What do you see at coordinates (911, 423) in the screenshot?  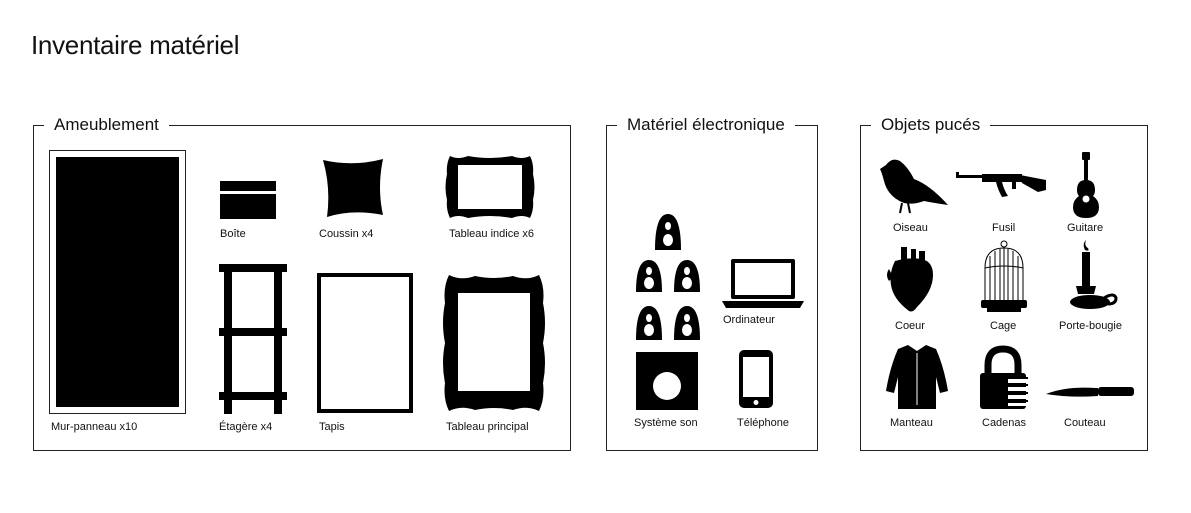 I see `item-label: Manteau` at bounding box center [911, 423].